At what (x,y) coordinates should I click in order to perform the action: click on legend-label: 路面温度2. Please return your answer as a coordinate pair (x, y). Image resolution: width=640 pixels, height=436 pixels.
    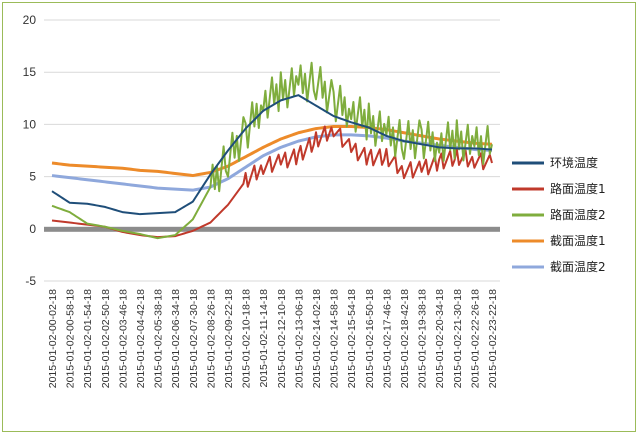
    Looking at the image, I should click on (578, 214).